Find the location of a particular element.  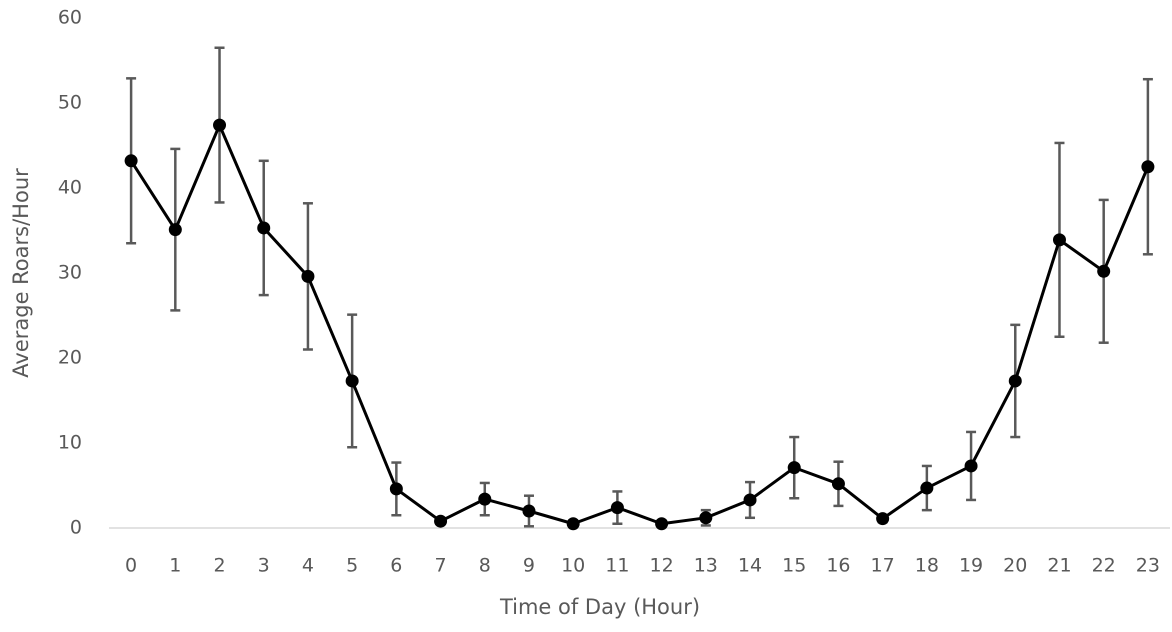

y-axis-title: Average Roars/Hour is located at coordinates (21, 273).